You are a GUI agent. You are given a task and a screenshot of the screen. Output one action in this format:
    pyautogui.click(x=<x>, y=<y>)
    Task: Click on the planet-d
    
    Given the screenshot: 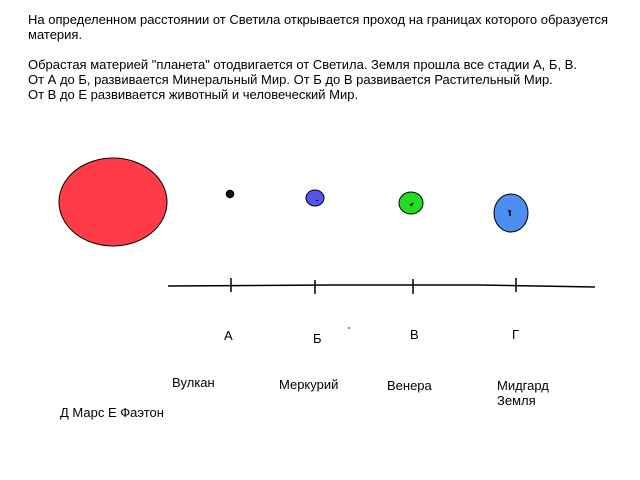 What is the action you would take?
    pyautogui.click(x=511, y=213)
    